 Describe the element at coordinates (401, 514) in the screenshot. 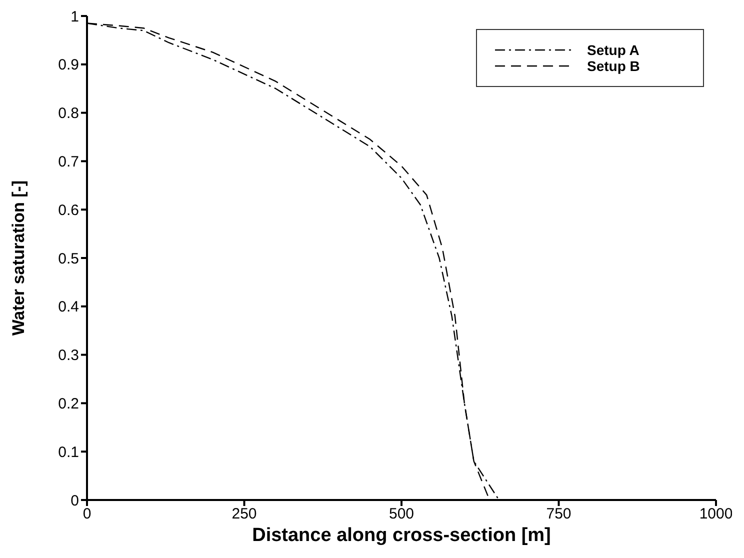

I see `x-tick-label: 500` at that location.